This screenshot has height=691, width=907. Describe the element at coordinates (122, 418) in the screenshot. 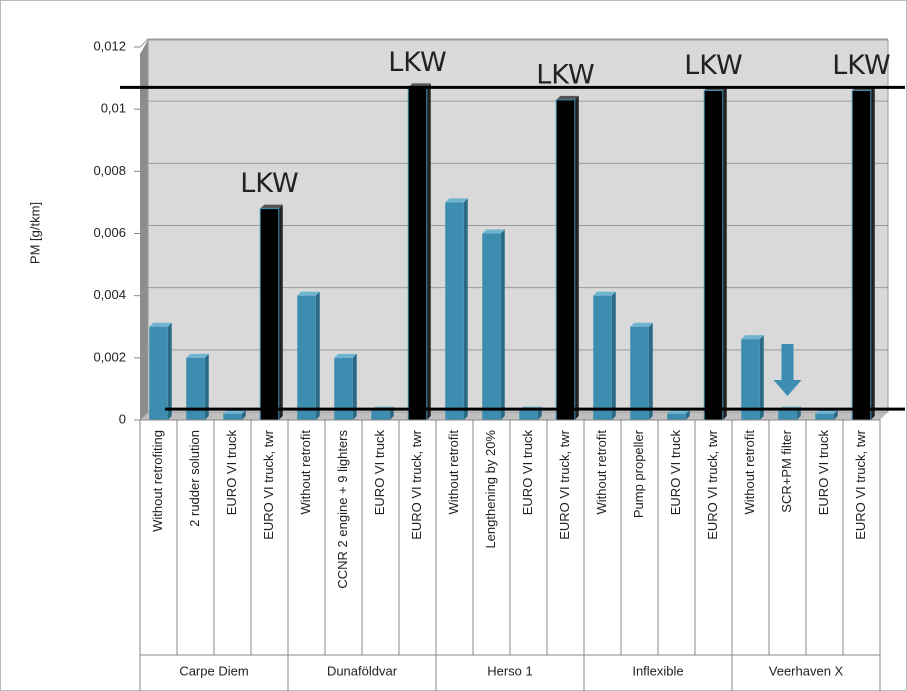

I see `y-tick-label: 0` at that location.